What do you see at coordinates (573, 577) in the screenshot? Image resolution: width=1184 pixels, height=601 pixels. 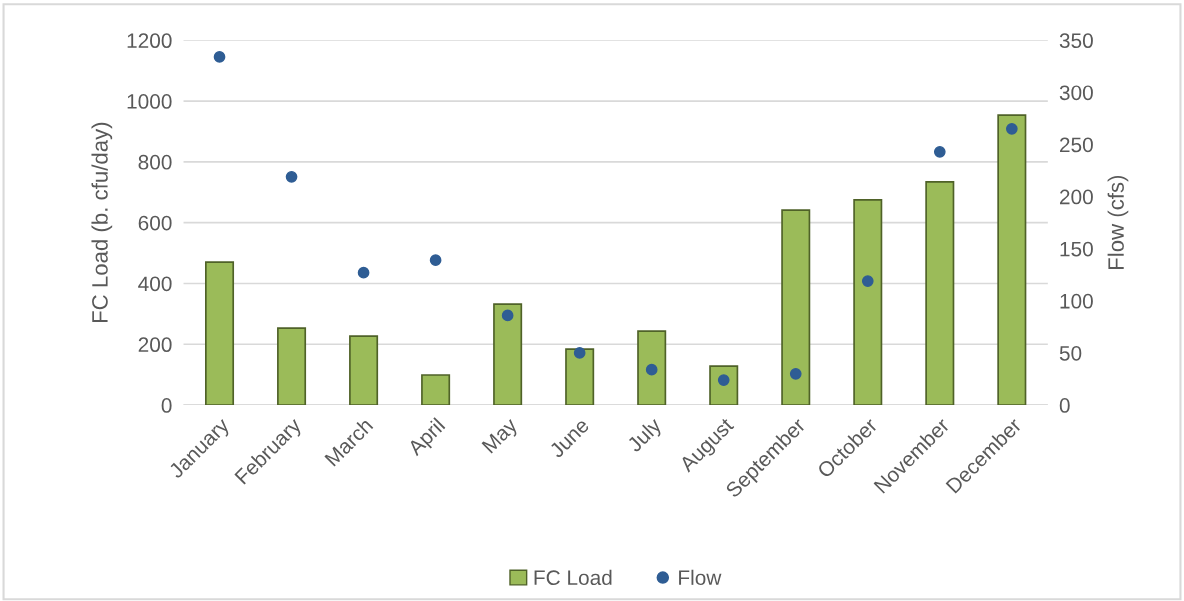 I see `legend-label: FC Load` at bounding box center [573, 577].